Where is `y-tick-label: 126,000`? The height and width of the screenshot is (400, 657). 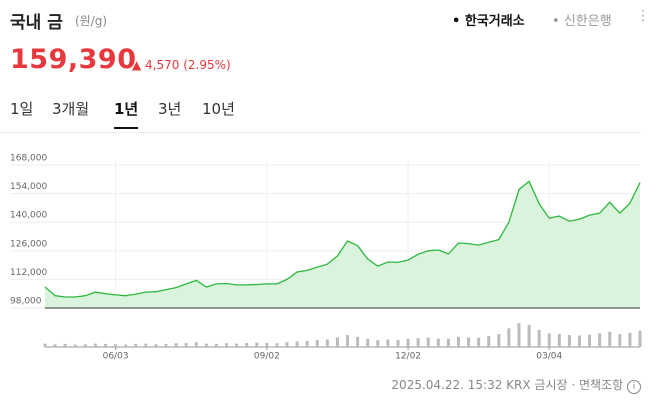 y-tick-label: 126,000 is located at coordinates (28, 244).